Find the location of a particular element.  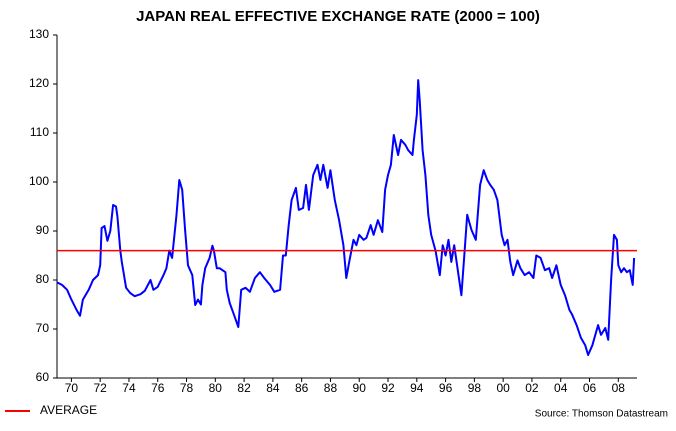

x-tick-label: 96 is located at coordinates (446, 388).